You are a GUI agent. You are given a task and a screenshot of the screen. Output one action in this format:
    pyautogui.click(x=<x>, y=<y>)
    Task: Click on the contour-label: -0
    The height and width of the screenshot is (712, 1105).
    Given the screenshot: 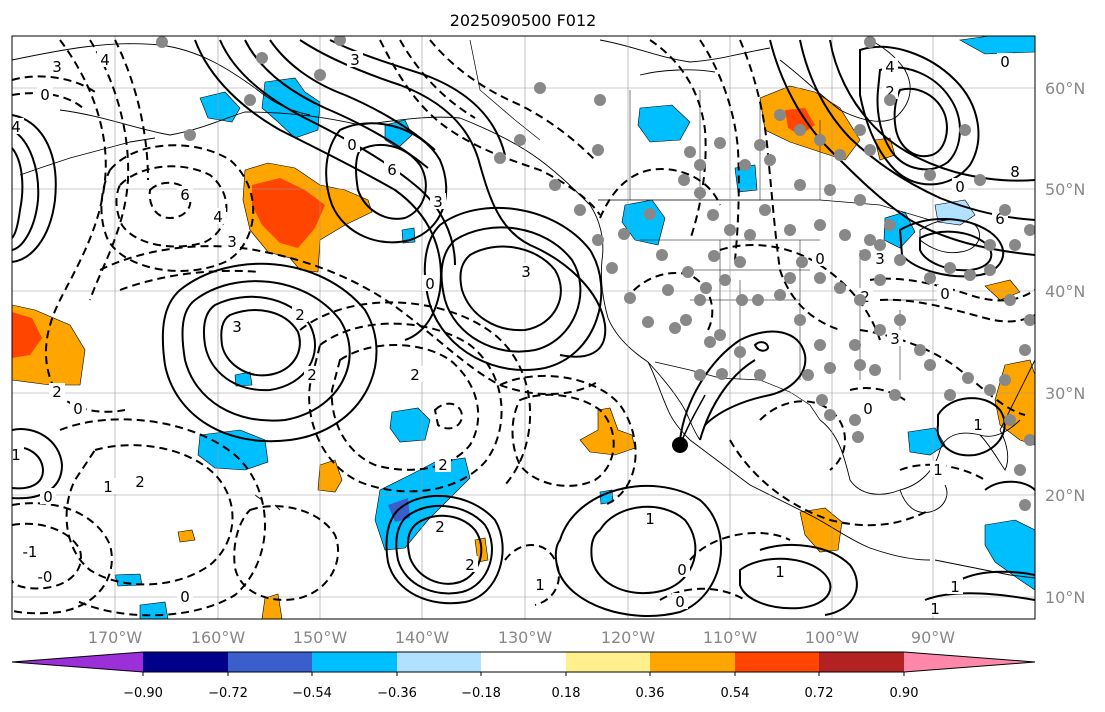 What is the action you would take?
    pyautogui.click(x=45, y=577)
    